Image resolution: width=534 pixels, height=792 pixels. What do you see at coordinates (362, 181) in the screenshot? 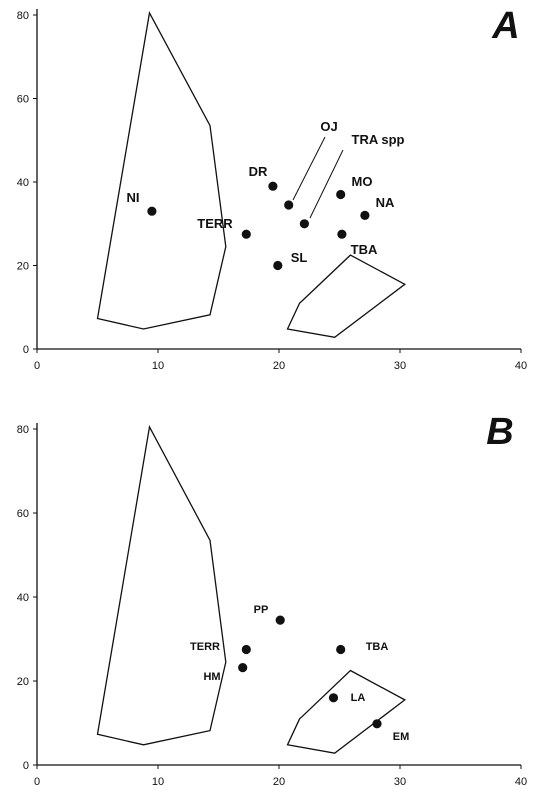
I see `point-label: MO` at bounding box center [362, 181].